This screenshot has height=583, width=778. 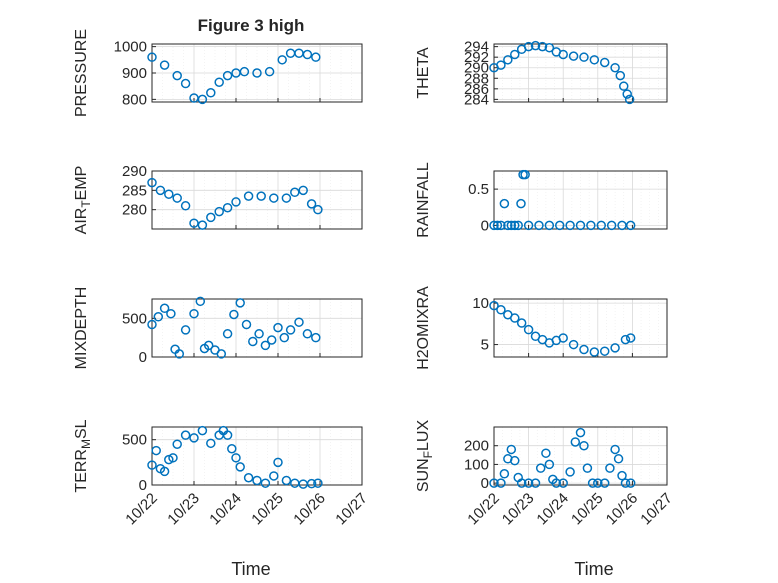 What do you see at coordinates (476, 89) in the screenshot?
I see `y-tick-label: 286` at bounding box center [476, 89].